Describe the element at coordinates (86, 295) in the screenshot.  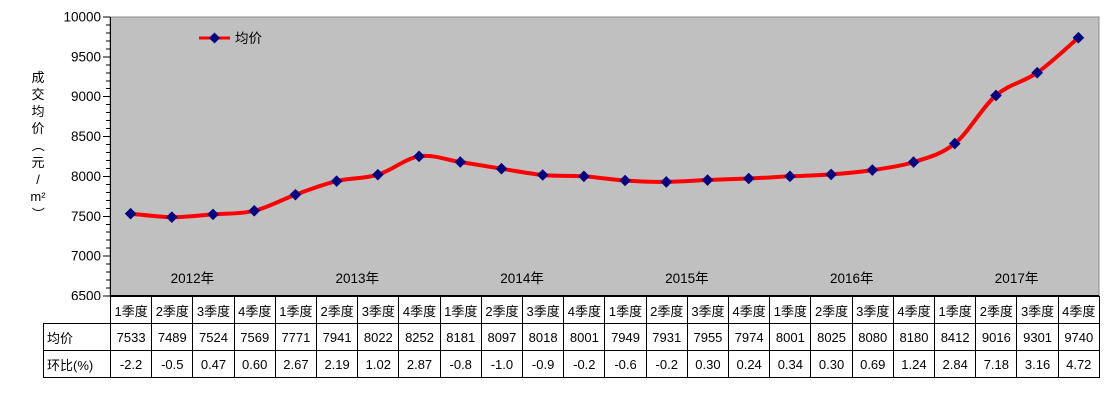
I see `y-axis-tick-label: 6500` at that location.